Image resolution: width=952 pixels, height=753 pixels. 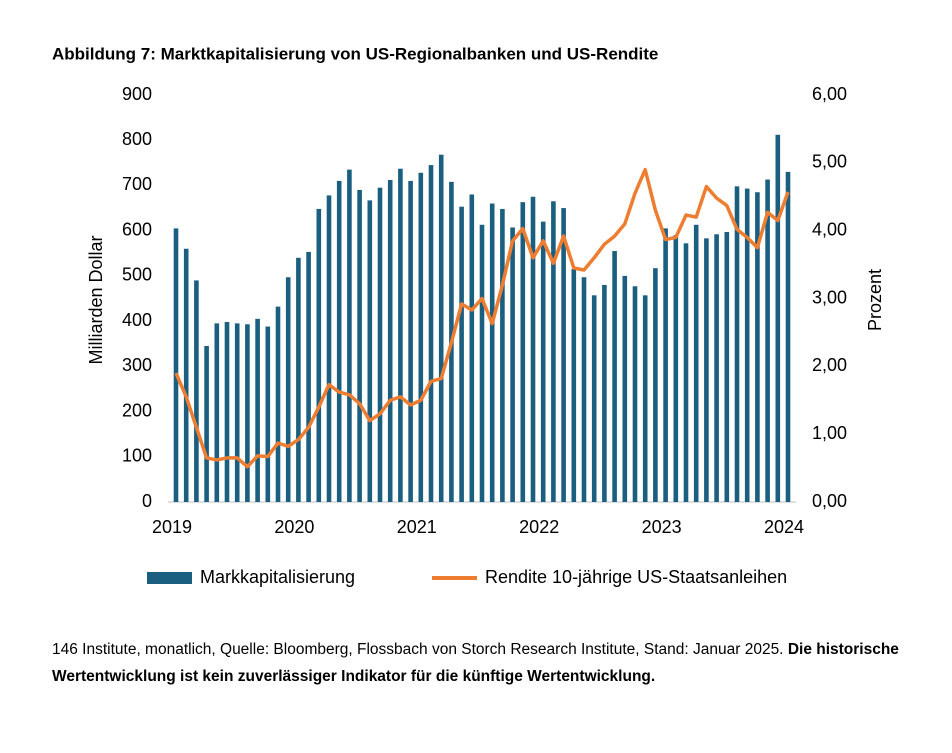 I want to click on y-tick-label: 0, so click(x=147, y=501).